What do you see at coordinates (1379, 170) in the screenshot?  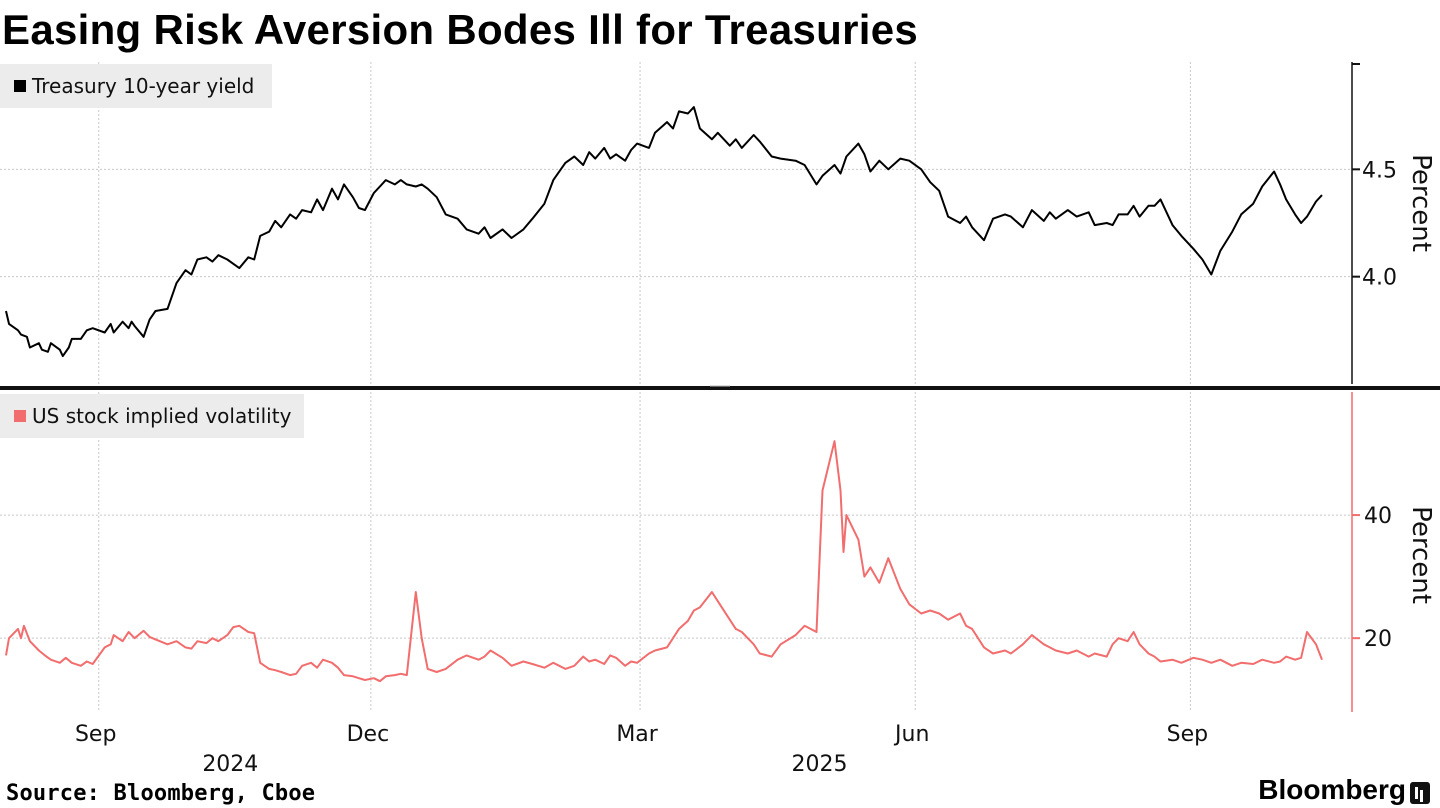 I see `top-ytick-label-1: 4.5` at bounding box center [1379, 170].